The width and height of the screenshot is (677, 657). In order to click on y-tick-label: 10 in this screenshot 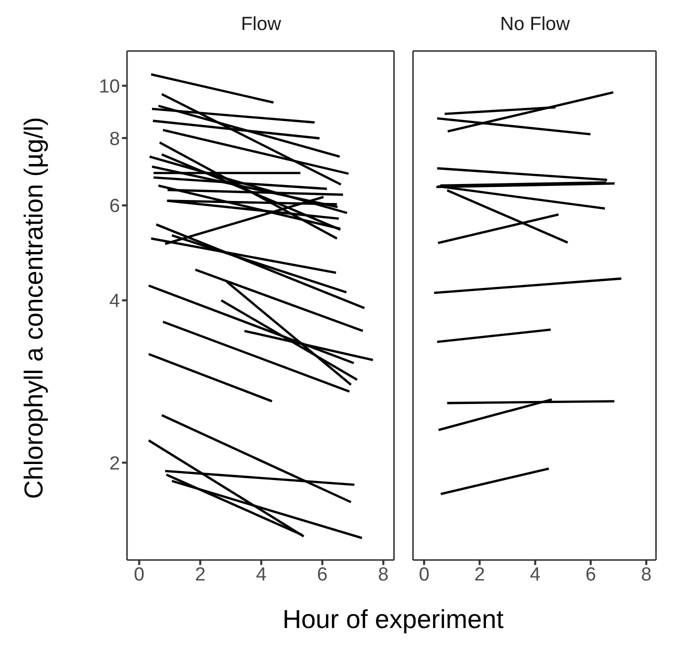, I will do `click(109, 87)`.